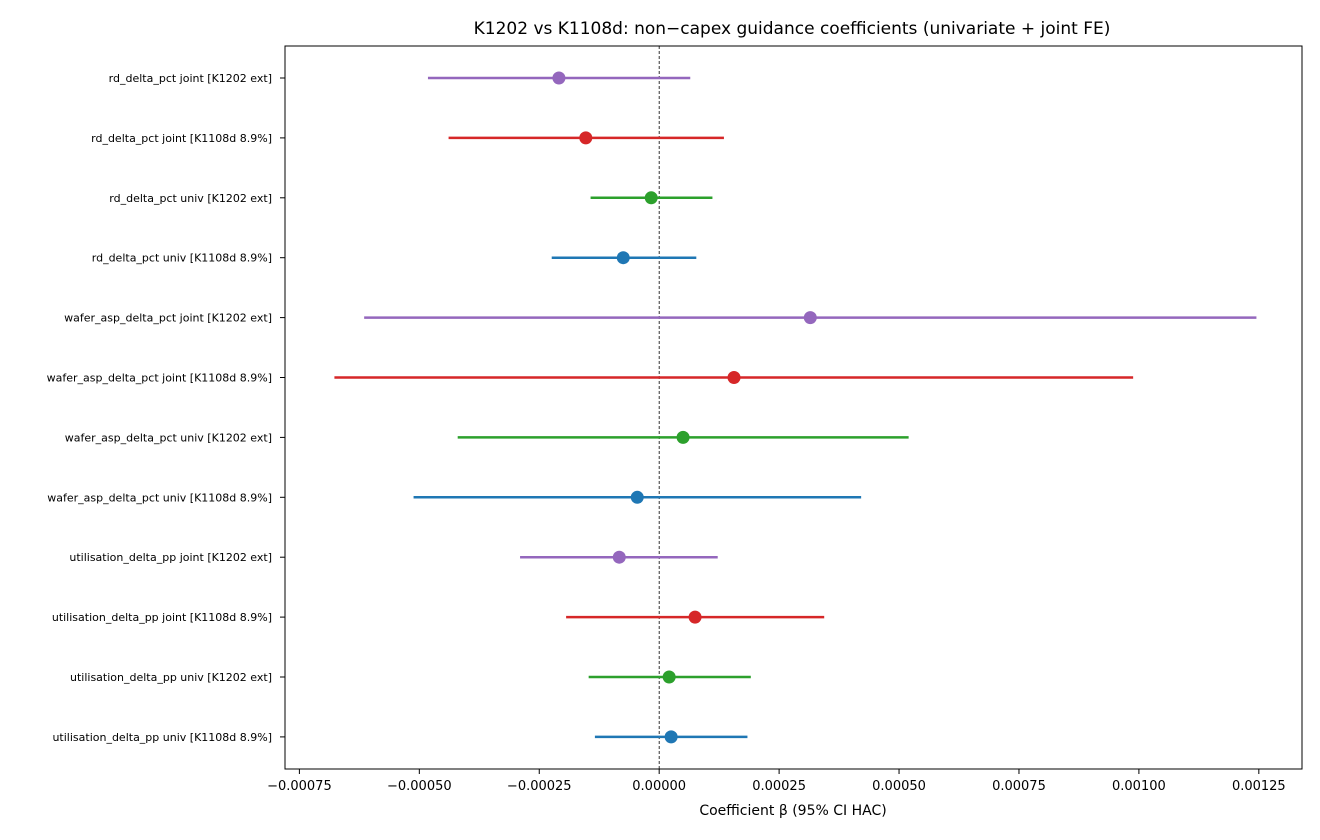 Image resolution: width=1320 pixels, height=840 pixels. Describe the element at coordinates (159, 378) in the screenshot. I see `y-tick-label: wafer_asp_delta_pct joint [K1108d 8.9%]` at that location.